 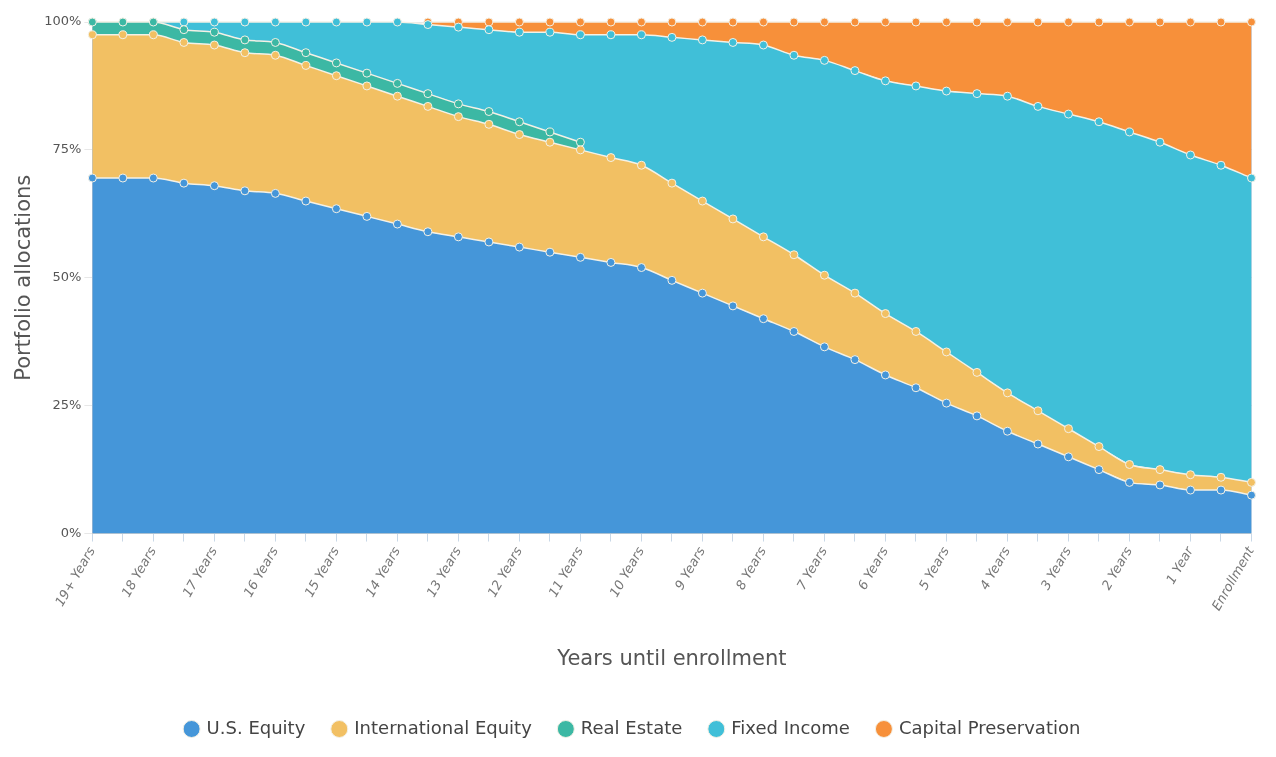 I want to click on legend-label: International Equity, so click(x=443, y=727).